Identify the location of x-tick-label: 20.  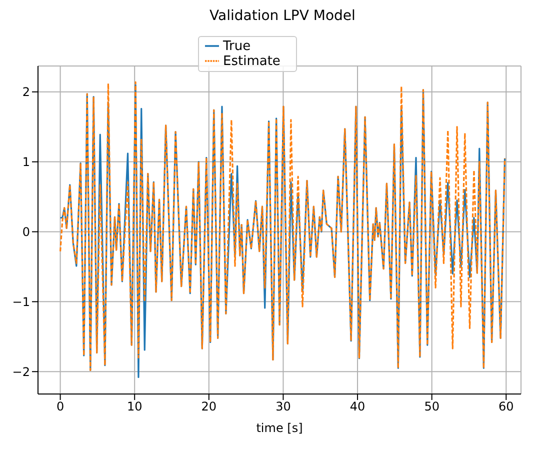
(209, 407).